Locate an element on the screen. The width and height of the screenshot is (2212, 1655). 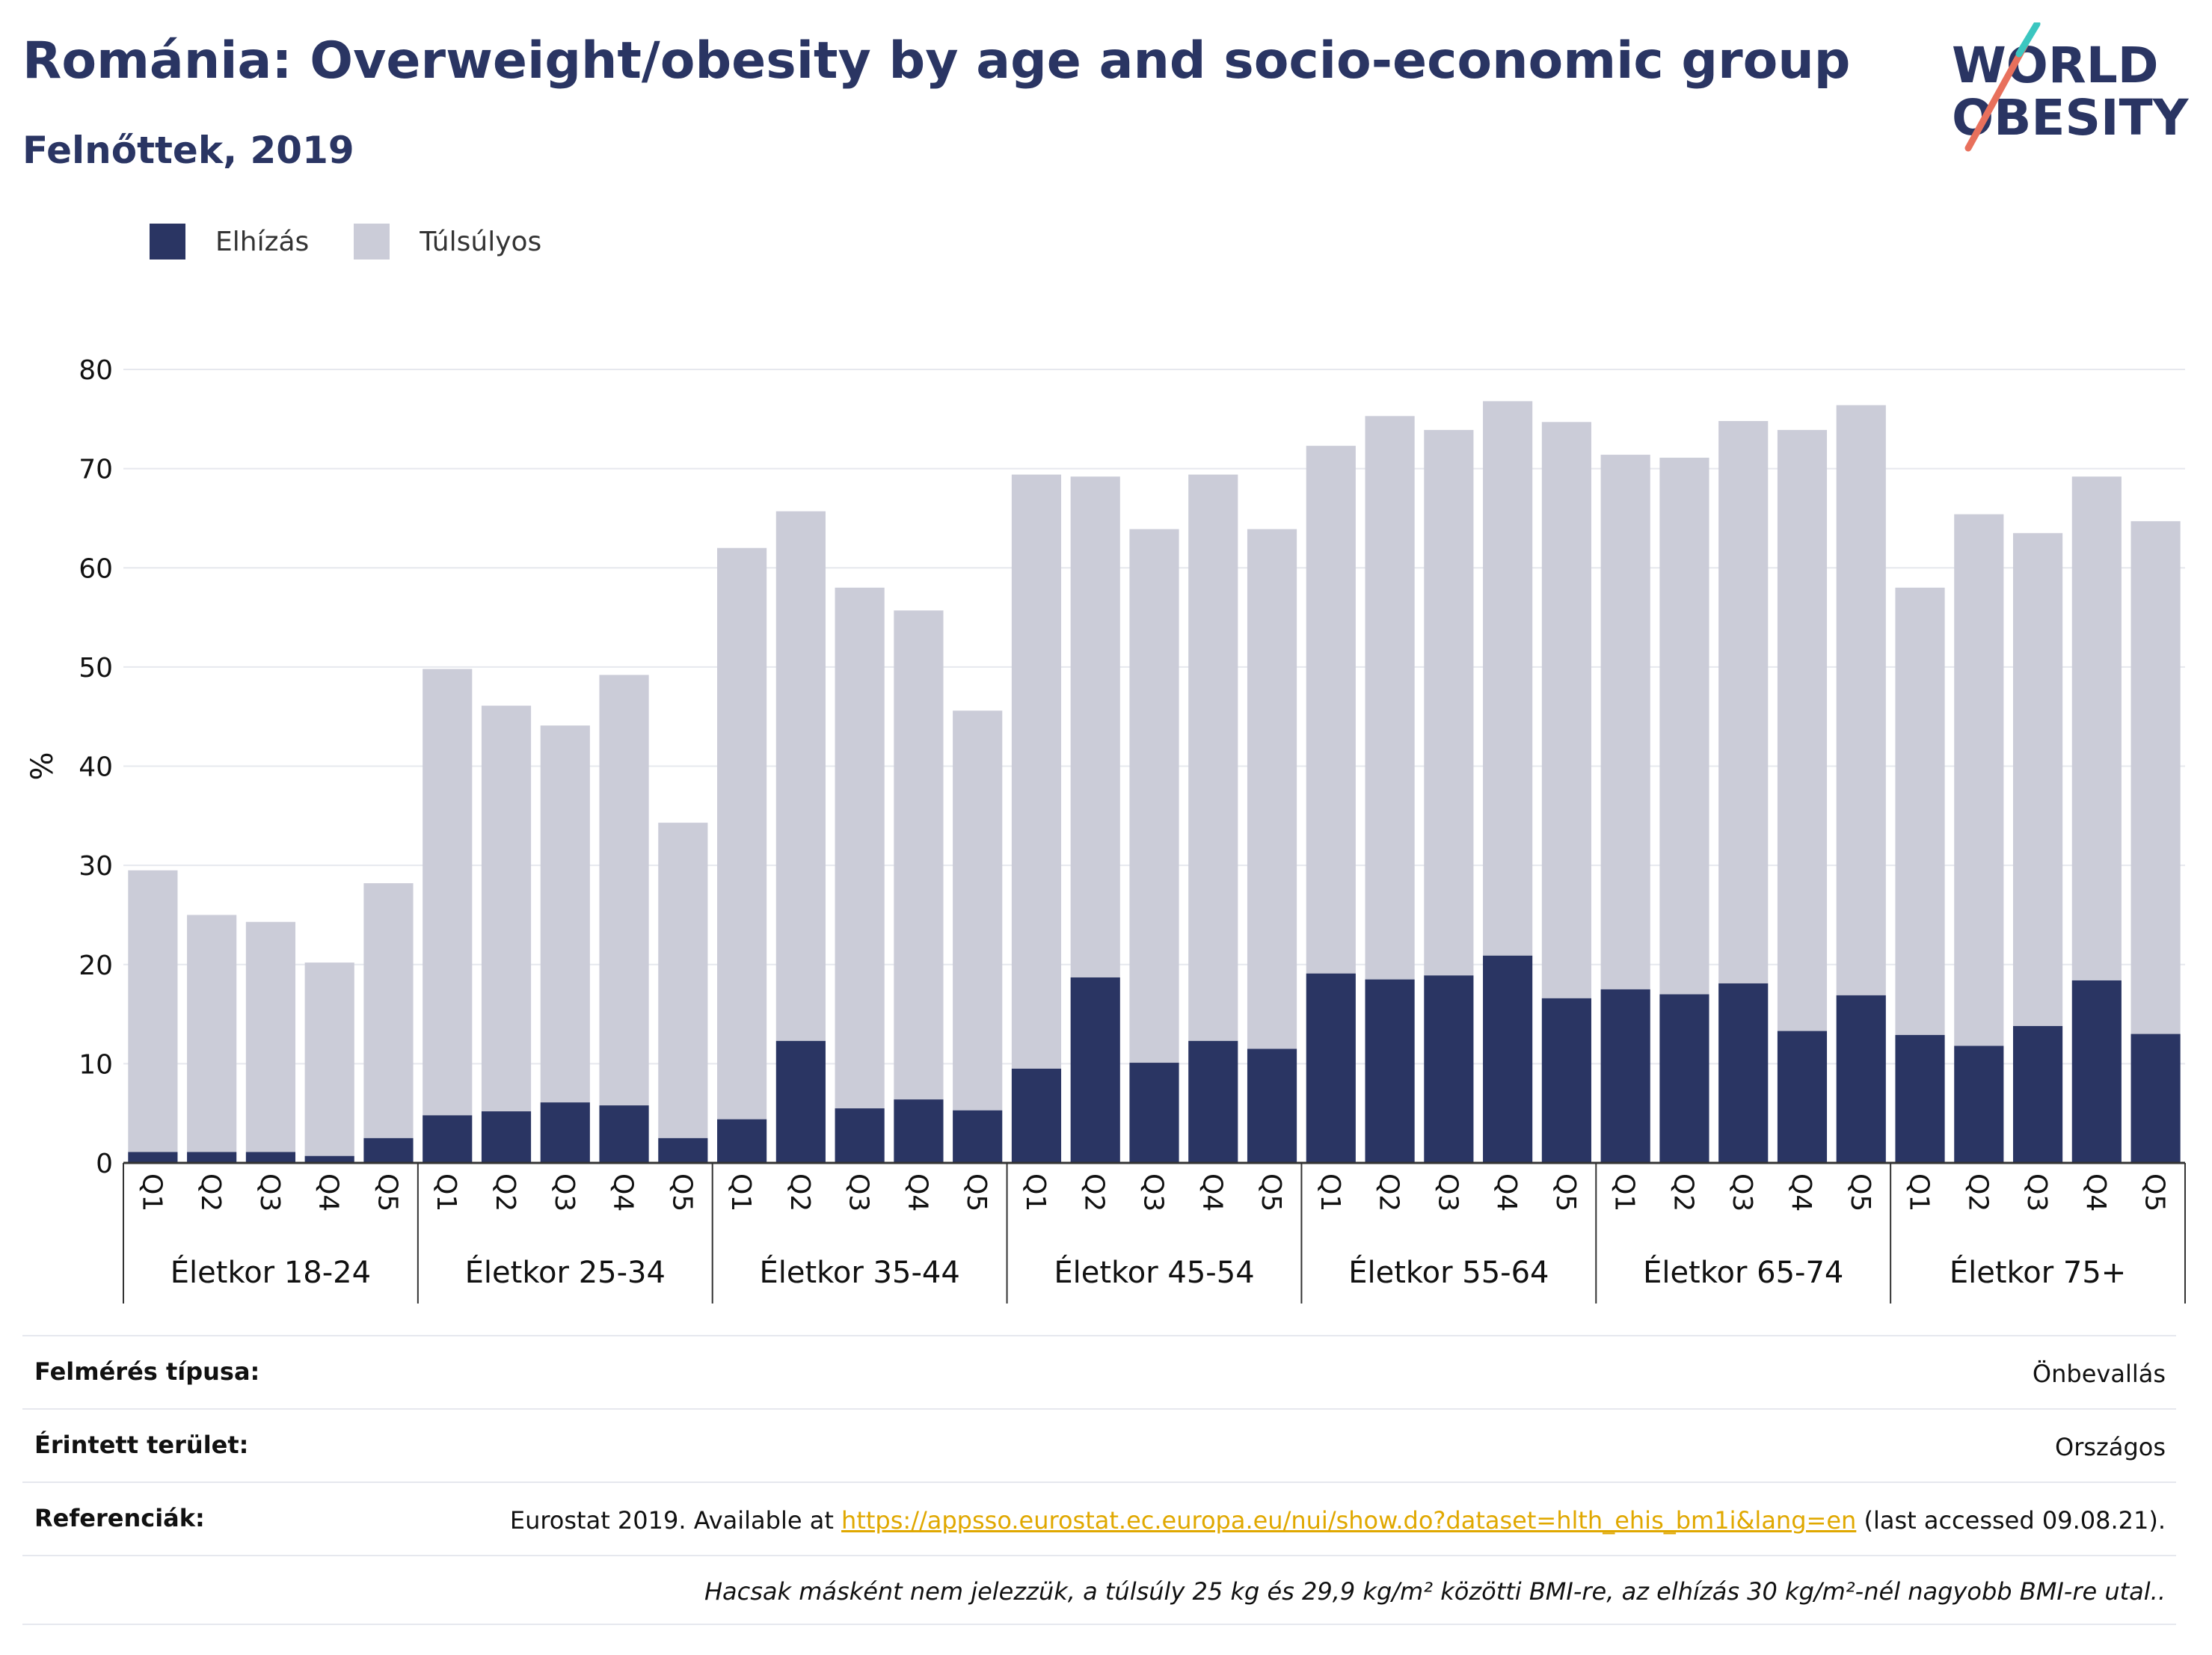
legend-item-overweight: Túlsúlyos is located at coordinates (447, 242).